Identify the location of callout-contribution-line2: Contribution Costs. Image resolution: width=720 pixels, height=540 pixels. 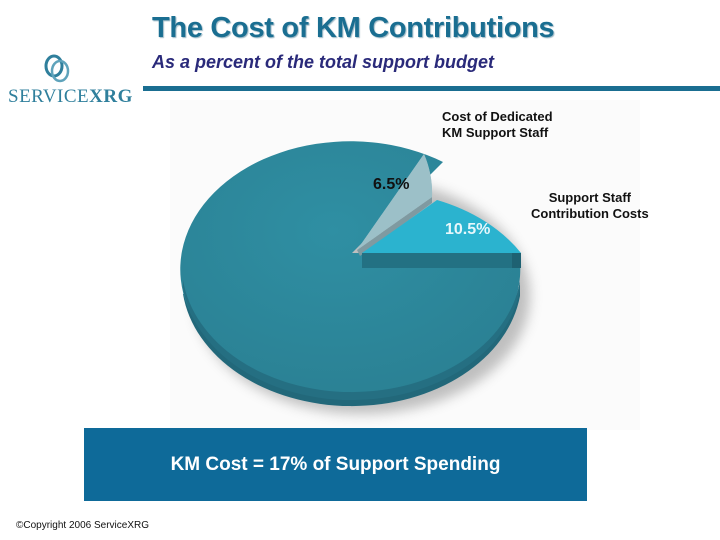
(590, 213).